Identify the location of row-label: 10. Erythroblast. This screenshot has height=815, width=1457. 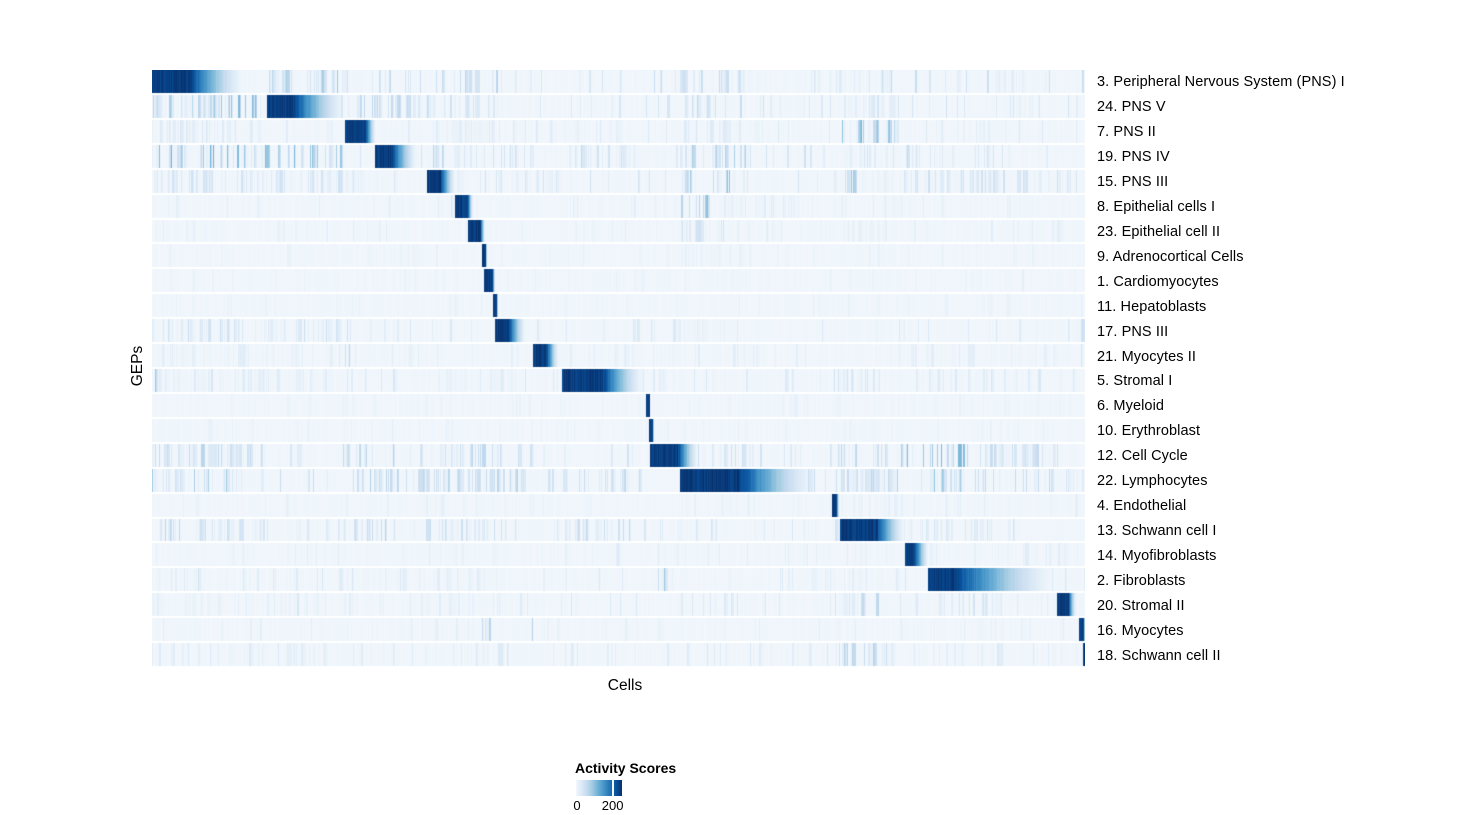
(1149, 431).